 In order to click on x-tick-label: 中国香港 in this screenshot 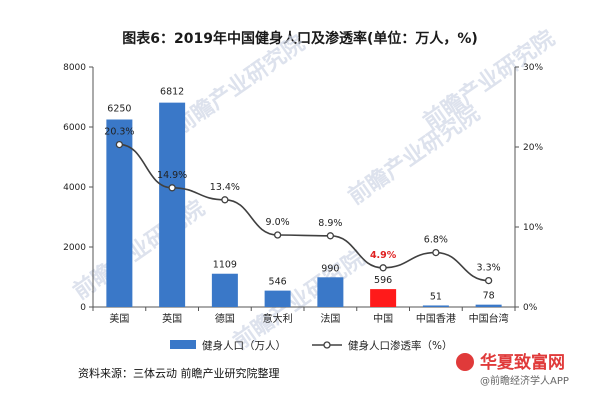, I will do `click(436, 318)`.